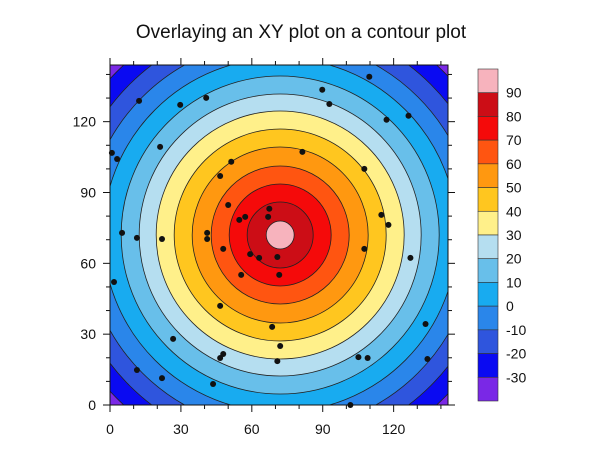  Describe the element at coordinates (514, 164) in the screenshot. I see `colorbar-label: 60` at that location.